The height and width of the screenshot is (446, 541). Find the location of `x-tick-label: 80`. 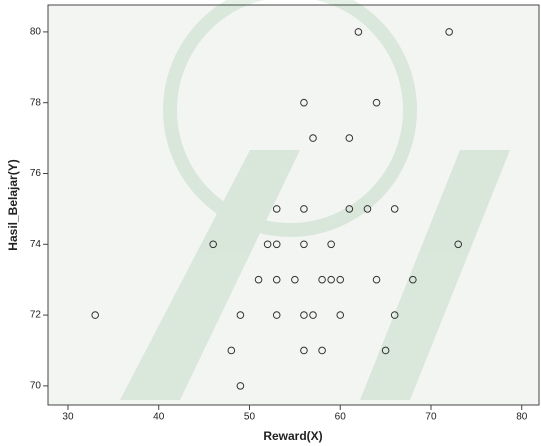

x-tick-label: 80 is located at coordinates (522, 417).